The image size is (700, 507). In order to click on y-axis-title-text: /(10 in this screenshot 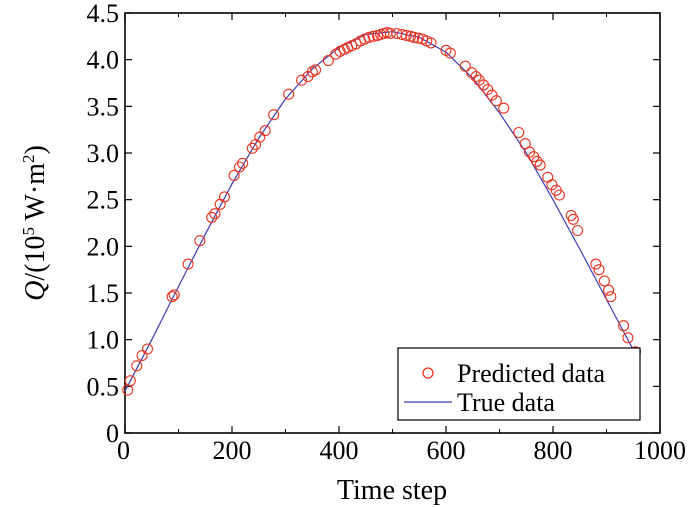, I will do `click(35, 258)`.